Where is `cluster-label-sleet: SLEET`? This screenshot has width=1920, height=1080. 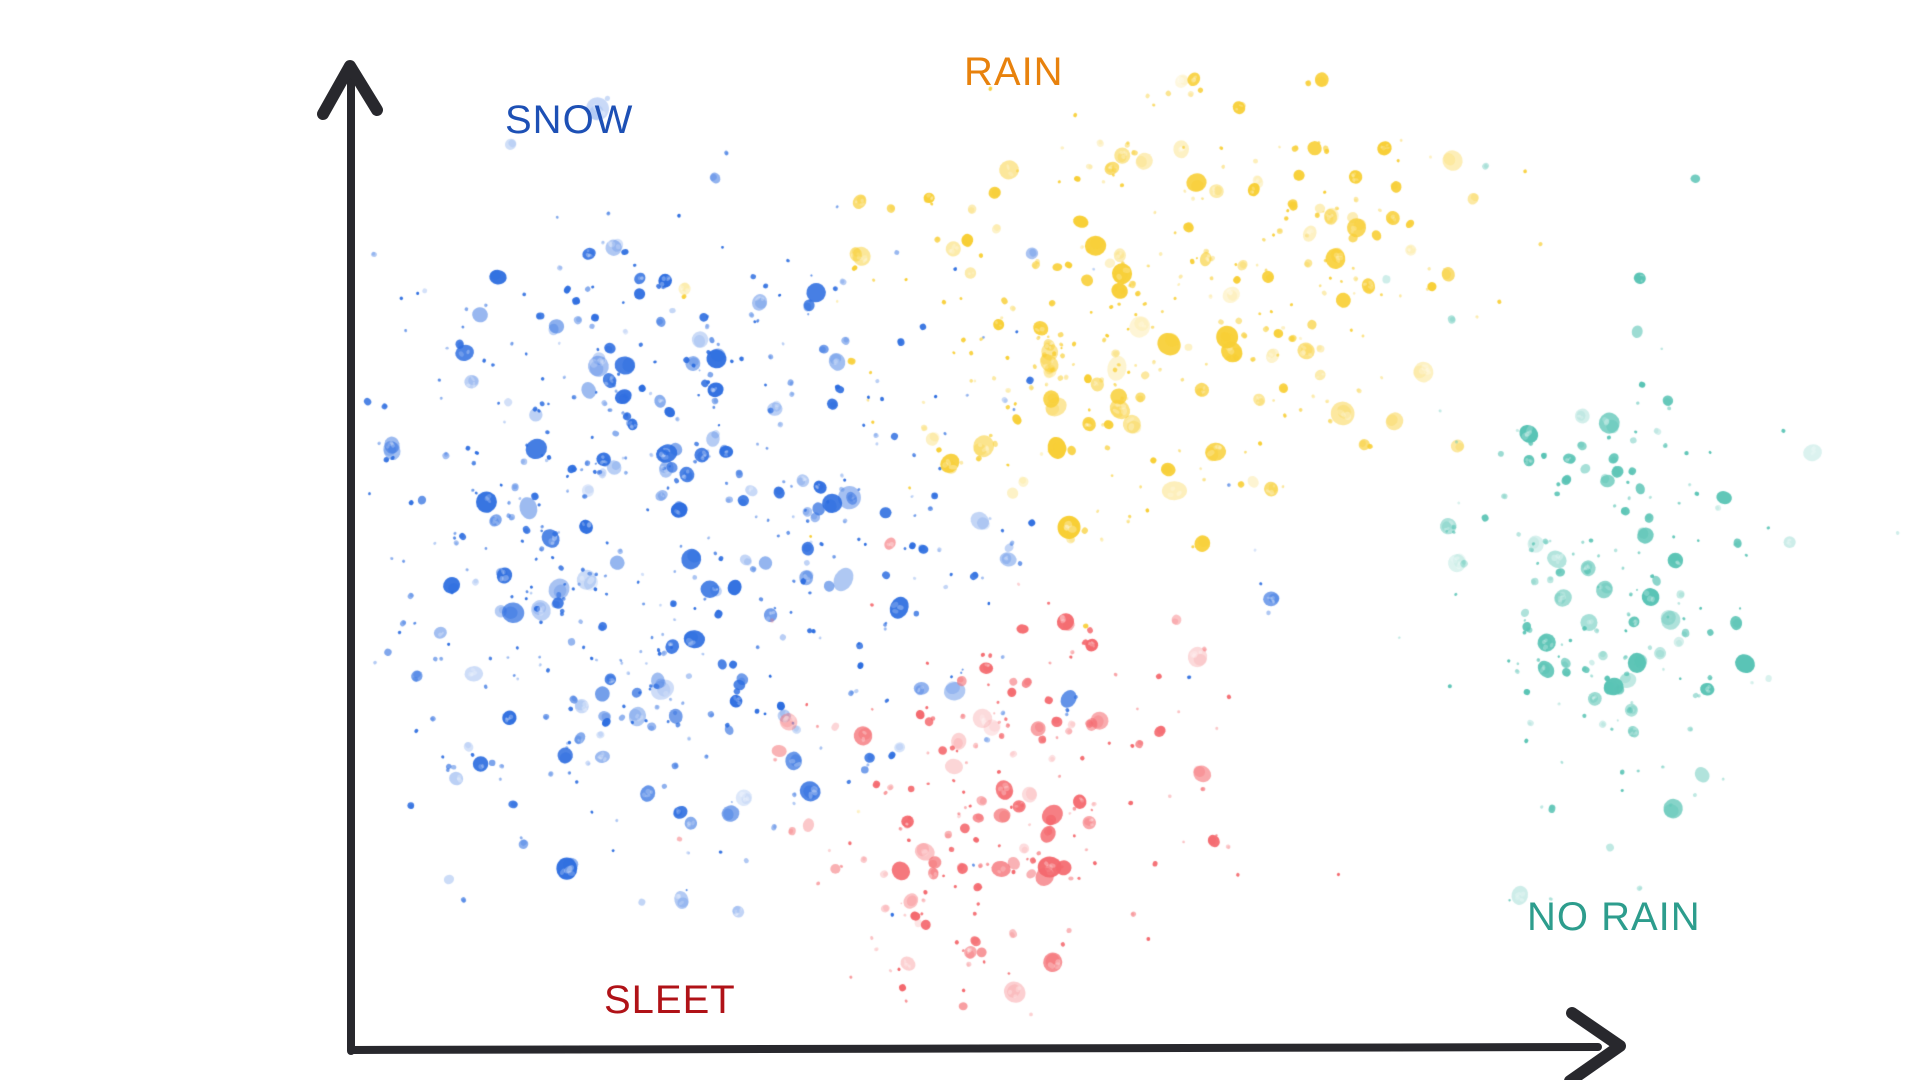 cluster-label-sleet: SLEET is located at coordinates (670, 1000).